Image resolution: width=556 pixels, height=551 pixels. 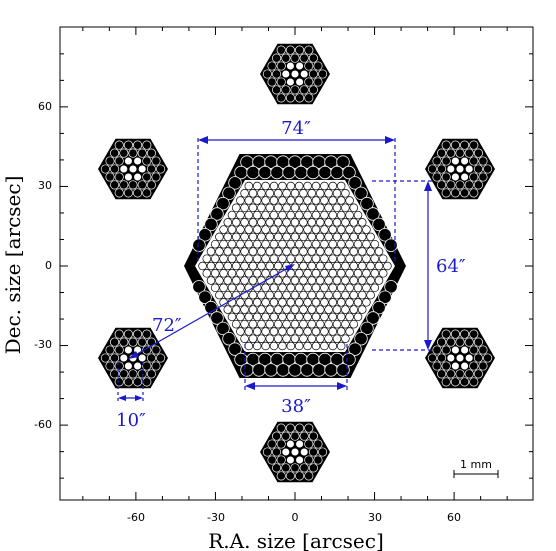 I want to click on height-label: 64″, so click(x=451, y=266).